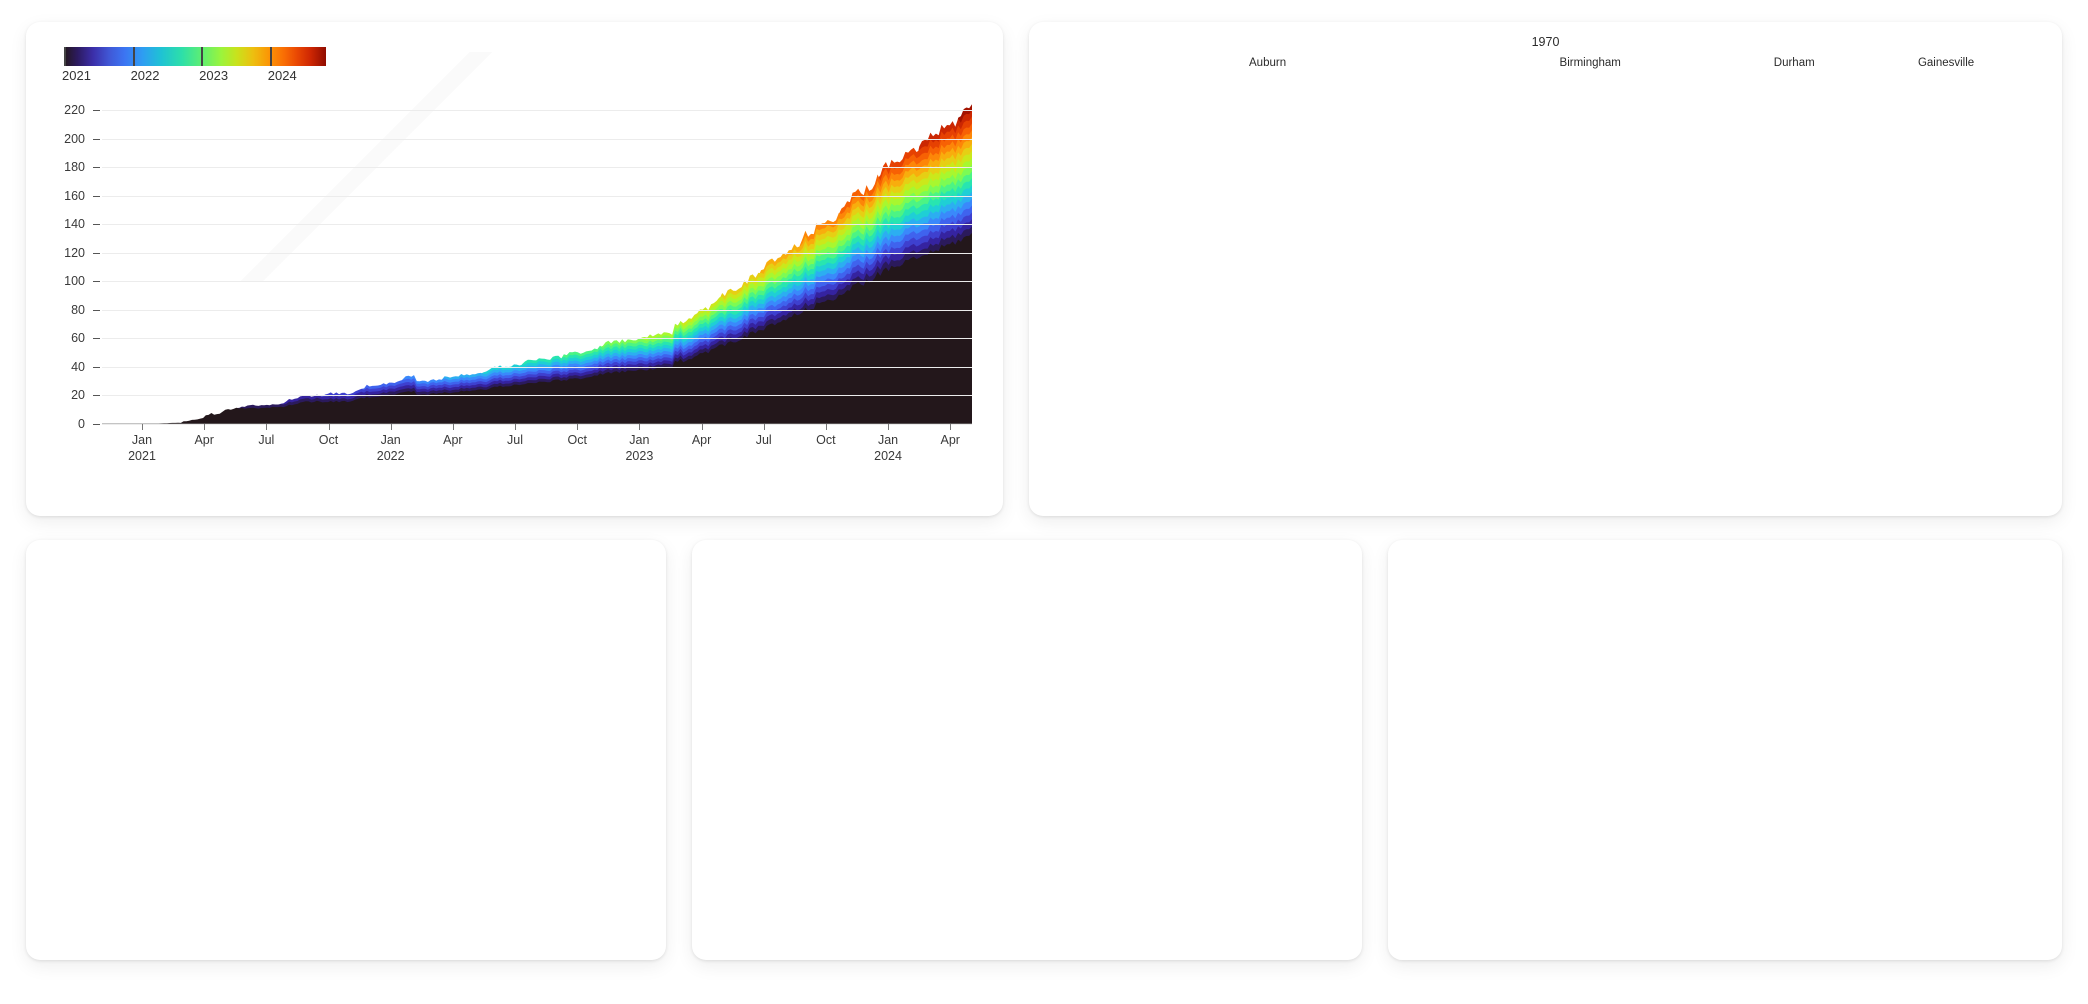 This screenshot has height=1004, width=2088. Describe the element at coordinates (78, 338) in the screenshot. I see `y-axis-label: 60` at that location.